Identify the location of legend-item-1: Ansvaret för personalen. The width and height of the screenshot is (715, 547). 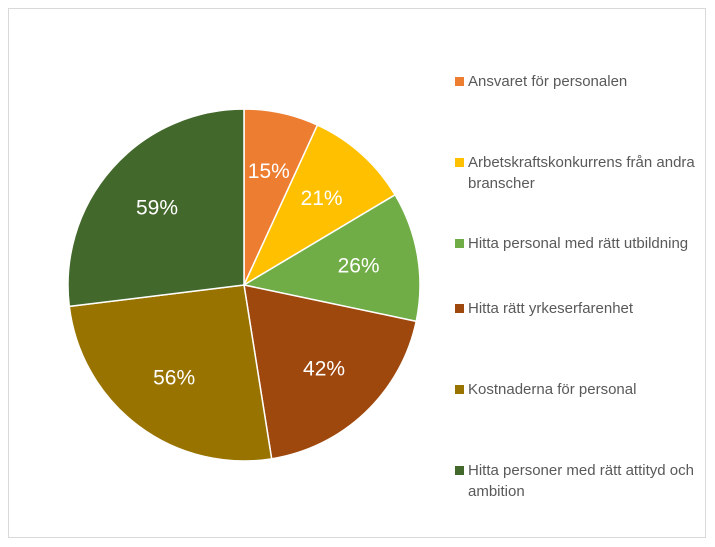
(585, 81).